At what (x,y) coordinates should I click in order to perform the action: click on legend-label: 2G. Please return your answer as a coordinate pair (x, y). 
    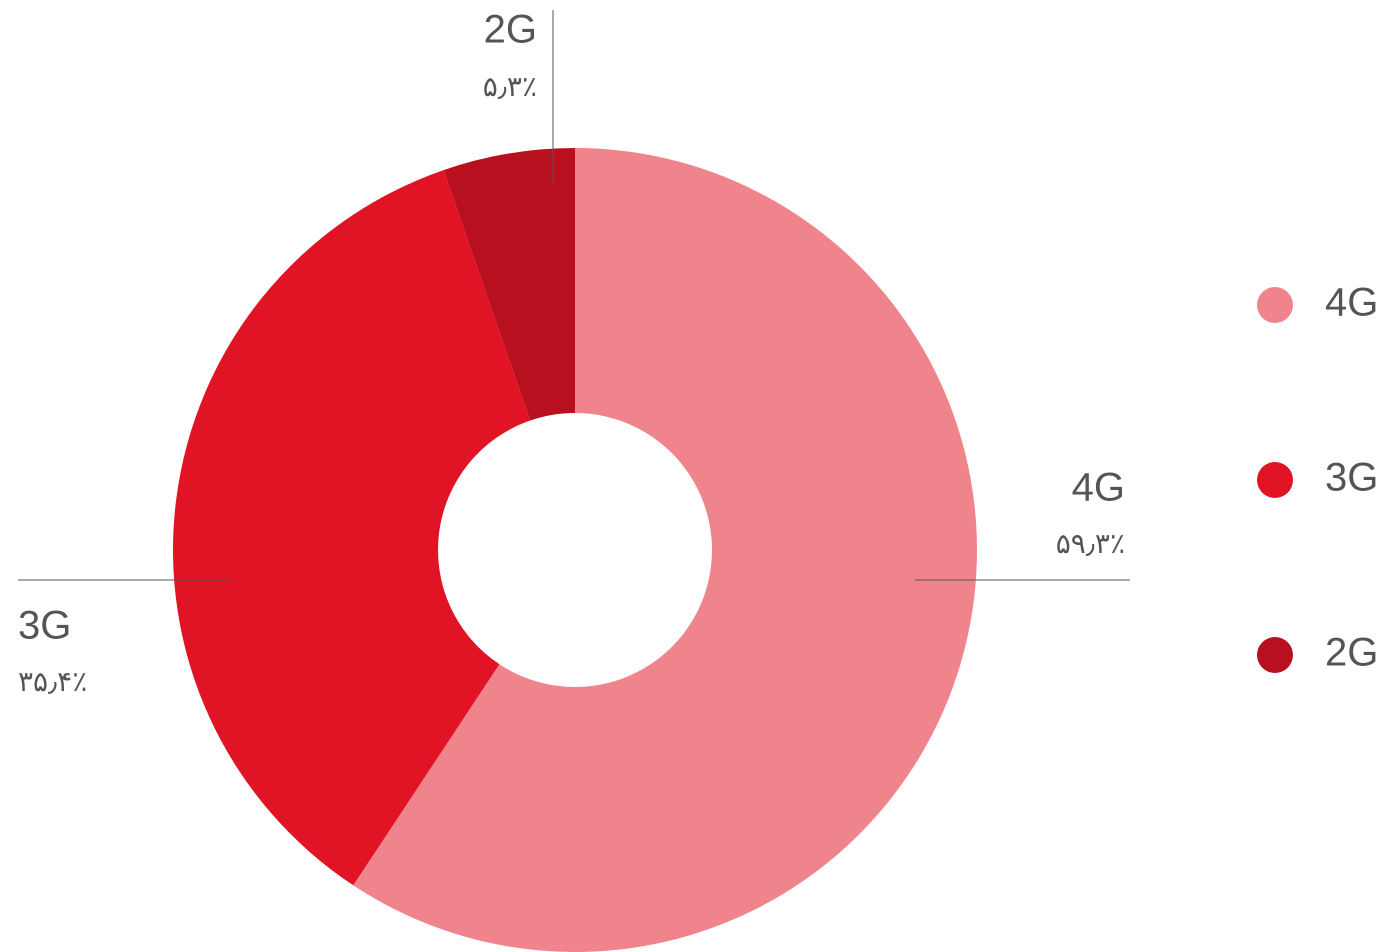
    Looking at the image, I should click on (1351, 653).